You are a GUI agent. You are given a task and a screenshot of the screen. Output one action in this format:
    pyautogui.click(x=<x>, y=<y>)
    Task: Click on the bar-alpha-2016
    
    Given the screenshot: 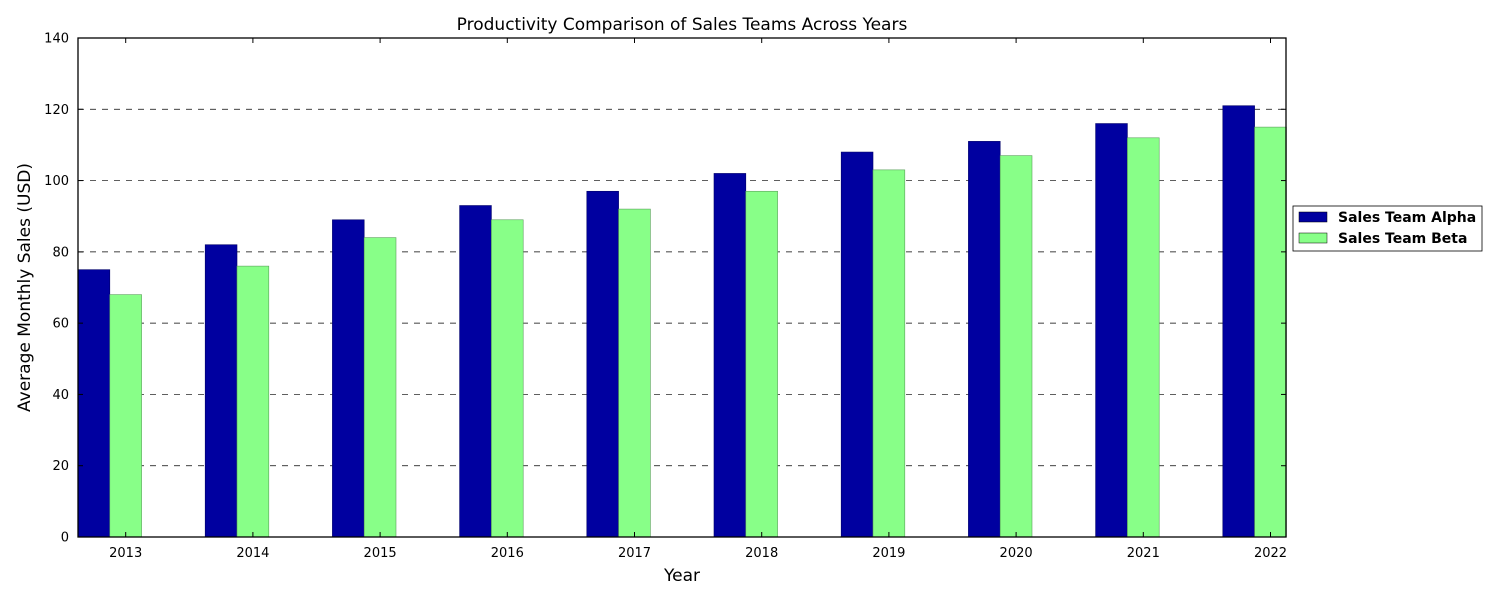 What is the action you would take?
    pyautogui.click(x=475, y=371)
    